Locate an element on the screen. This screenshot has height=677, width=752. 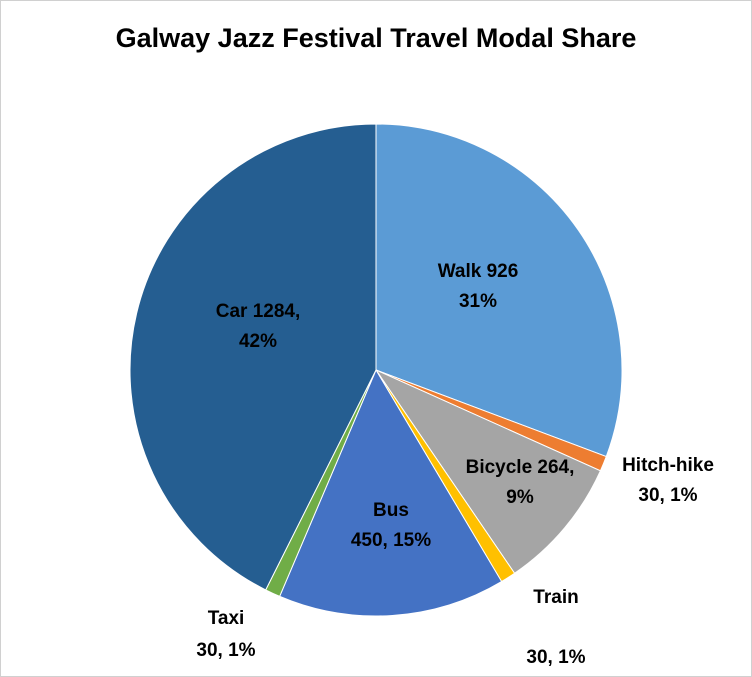
data-label: Train is located at coordinates (555, 597).